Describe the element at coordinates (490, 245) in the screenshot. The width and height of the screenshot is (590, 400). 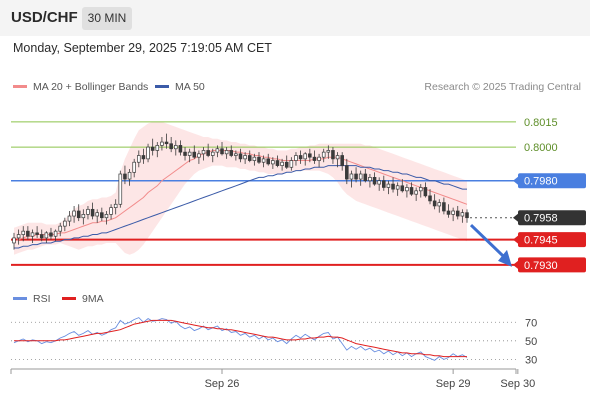
I see `projection-arrow-layer` at that location.